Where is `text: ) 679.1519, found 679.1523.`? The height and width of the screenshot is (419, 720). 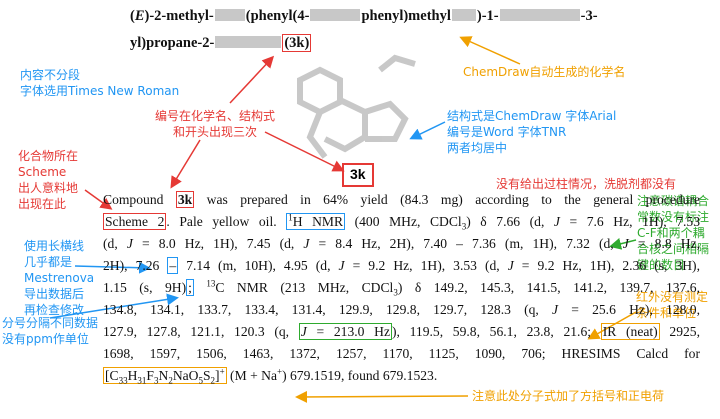
text: ) 679.1519, found 679.1523. is located at coordinates (360, 375).